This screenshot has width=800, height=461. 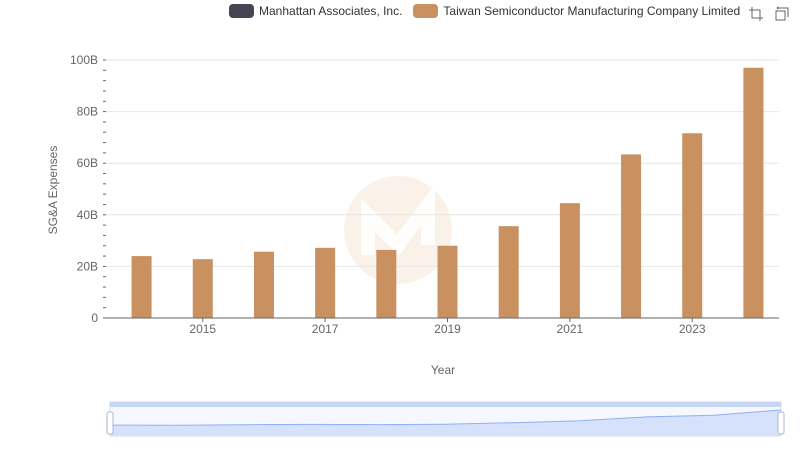 What do you see at coordinates (447, 329) in the screenshot?
I see `x-tick-label: 2019` at bounding box center [447, 329].